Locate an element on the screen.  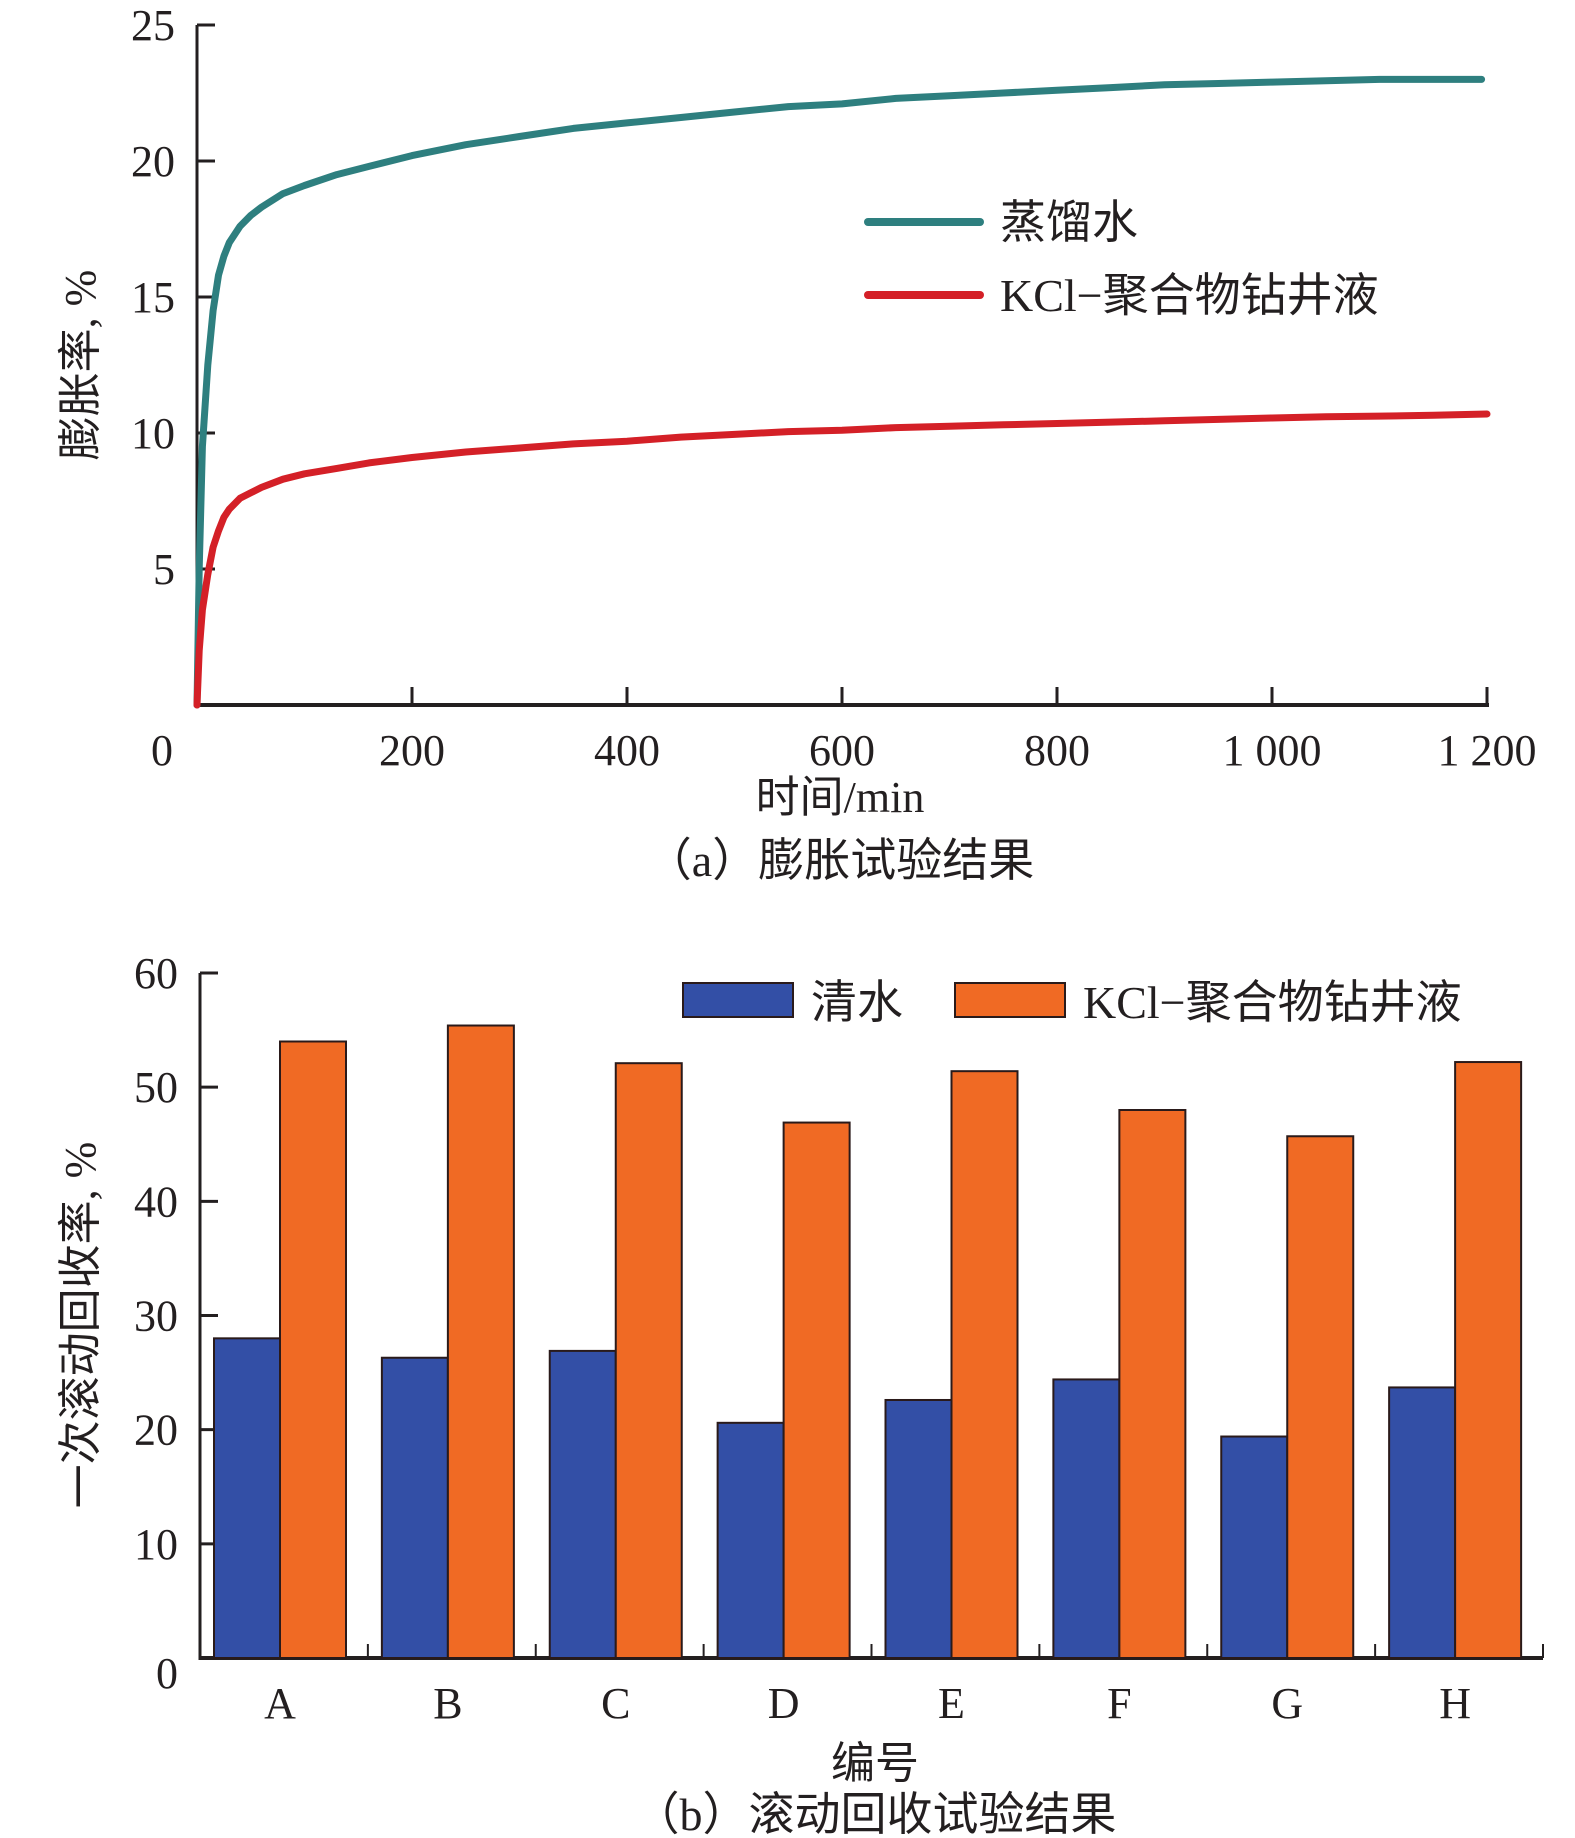
bar-A-fresh-water is located at coordinates (247, 1498).